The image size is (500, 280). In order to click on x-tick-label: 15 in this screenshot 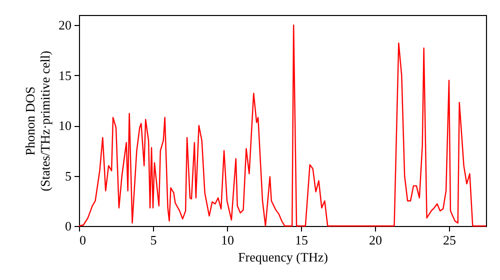, I will do `click(301, 240)`.